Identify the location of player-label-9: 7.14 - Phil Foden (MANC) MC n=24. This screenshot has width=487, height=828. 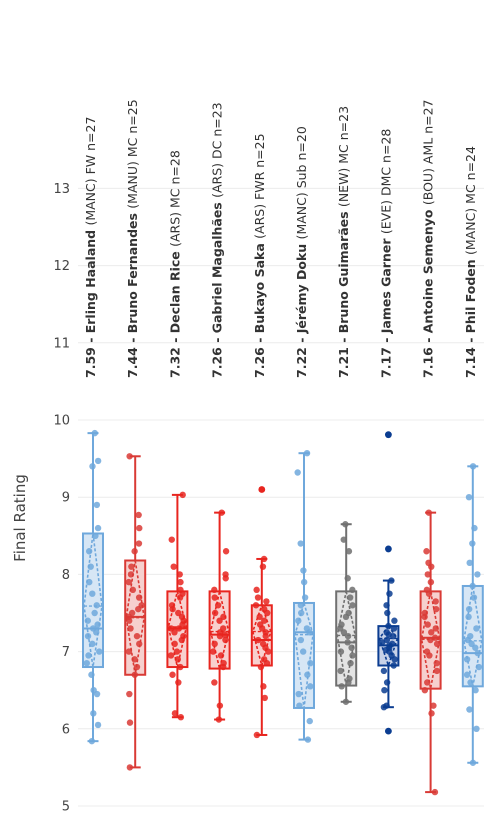
(470, 262).